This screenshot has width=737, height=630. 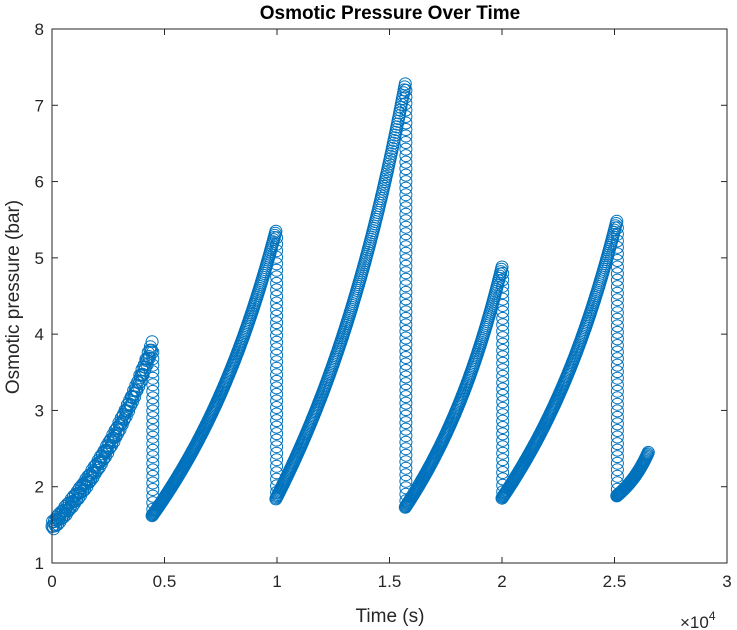 What do you see at coordinates (276, 581) in the screenshot?
I see `x-tick-label: 1` at bounding box center [276, 581].